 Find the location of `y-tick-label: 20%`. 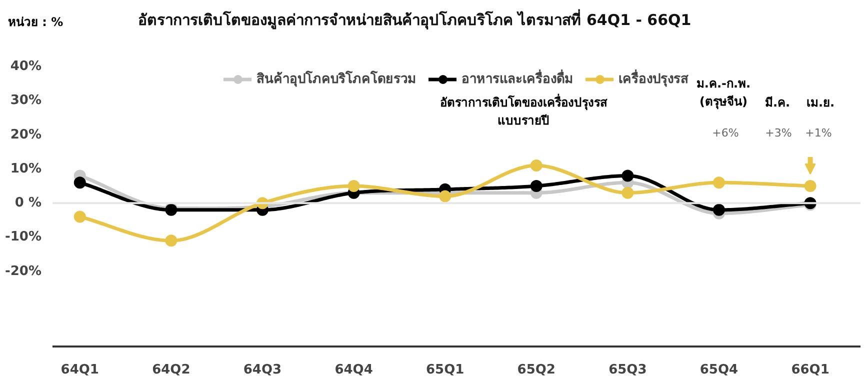

y-tick-label: 20% is located at coordinates (26, 134).